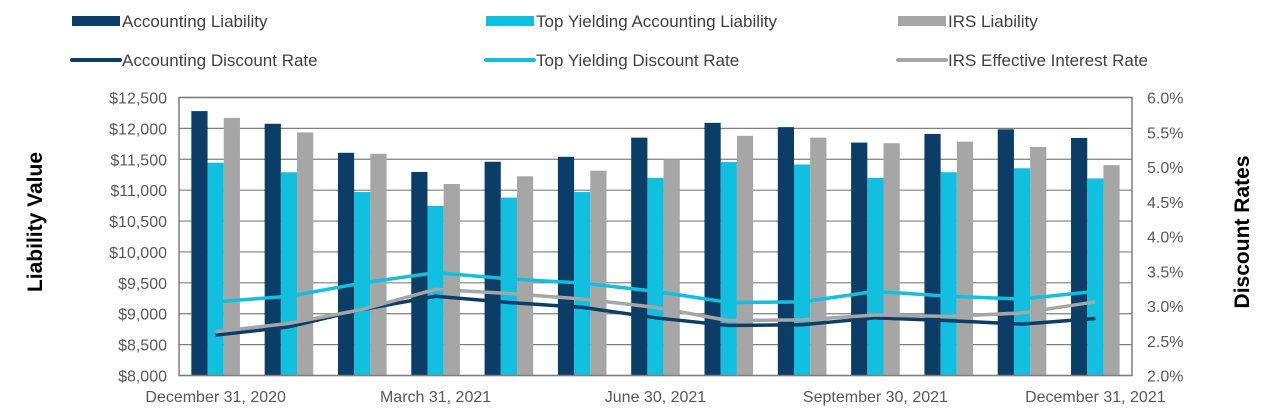 This screenshot has width=1280, height=416. What do you see at coordinates (138, 99) in the screenshot?
I see `y-left-tick-label: $12,500` at bounding box center [138, 99].